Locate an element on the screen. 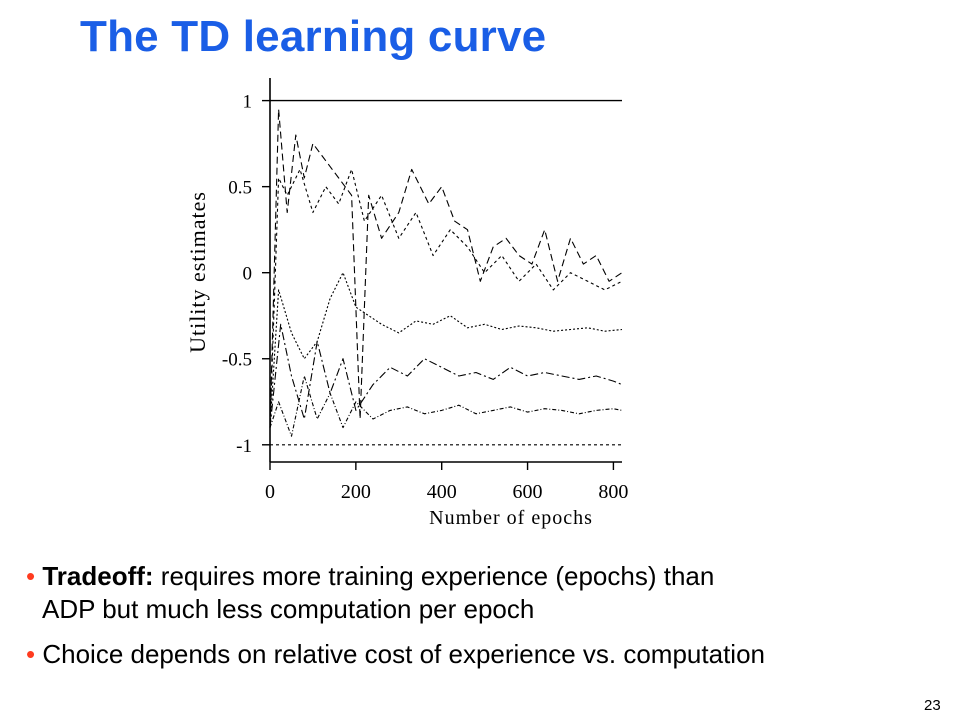  x-axis-label: Number of epochs is located at coordinates (511, 518).